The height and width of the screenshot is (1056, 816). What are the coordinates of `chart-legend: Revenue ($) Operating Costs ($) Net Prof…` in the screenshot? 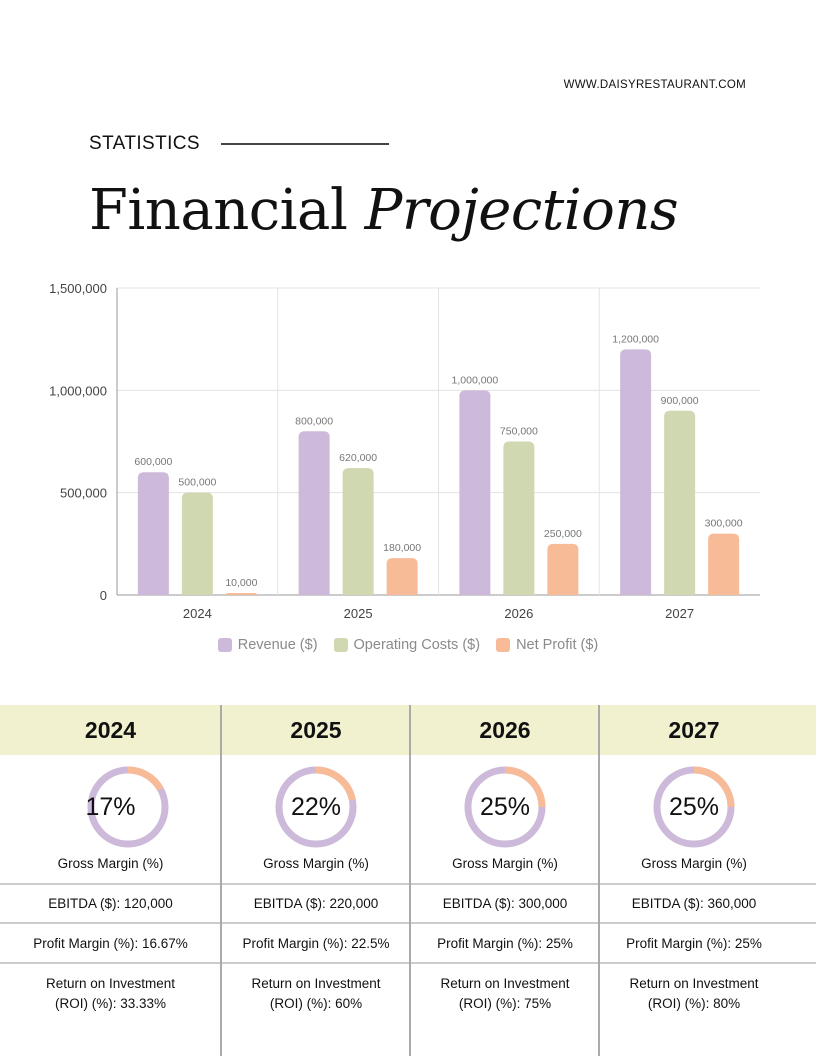 It's located at (408, 645).